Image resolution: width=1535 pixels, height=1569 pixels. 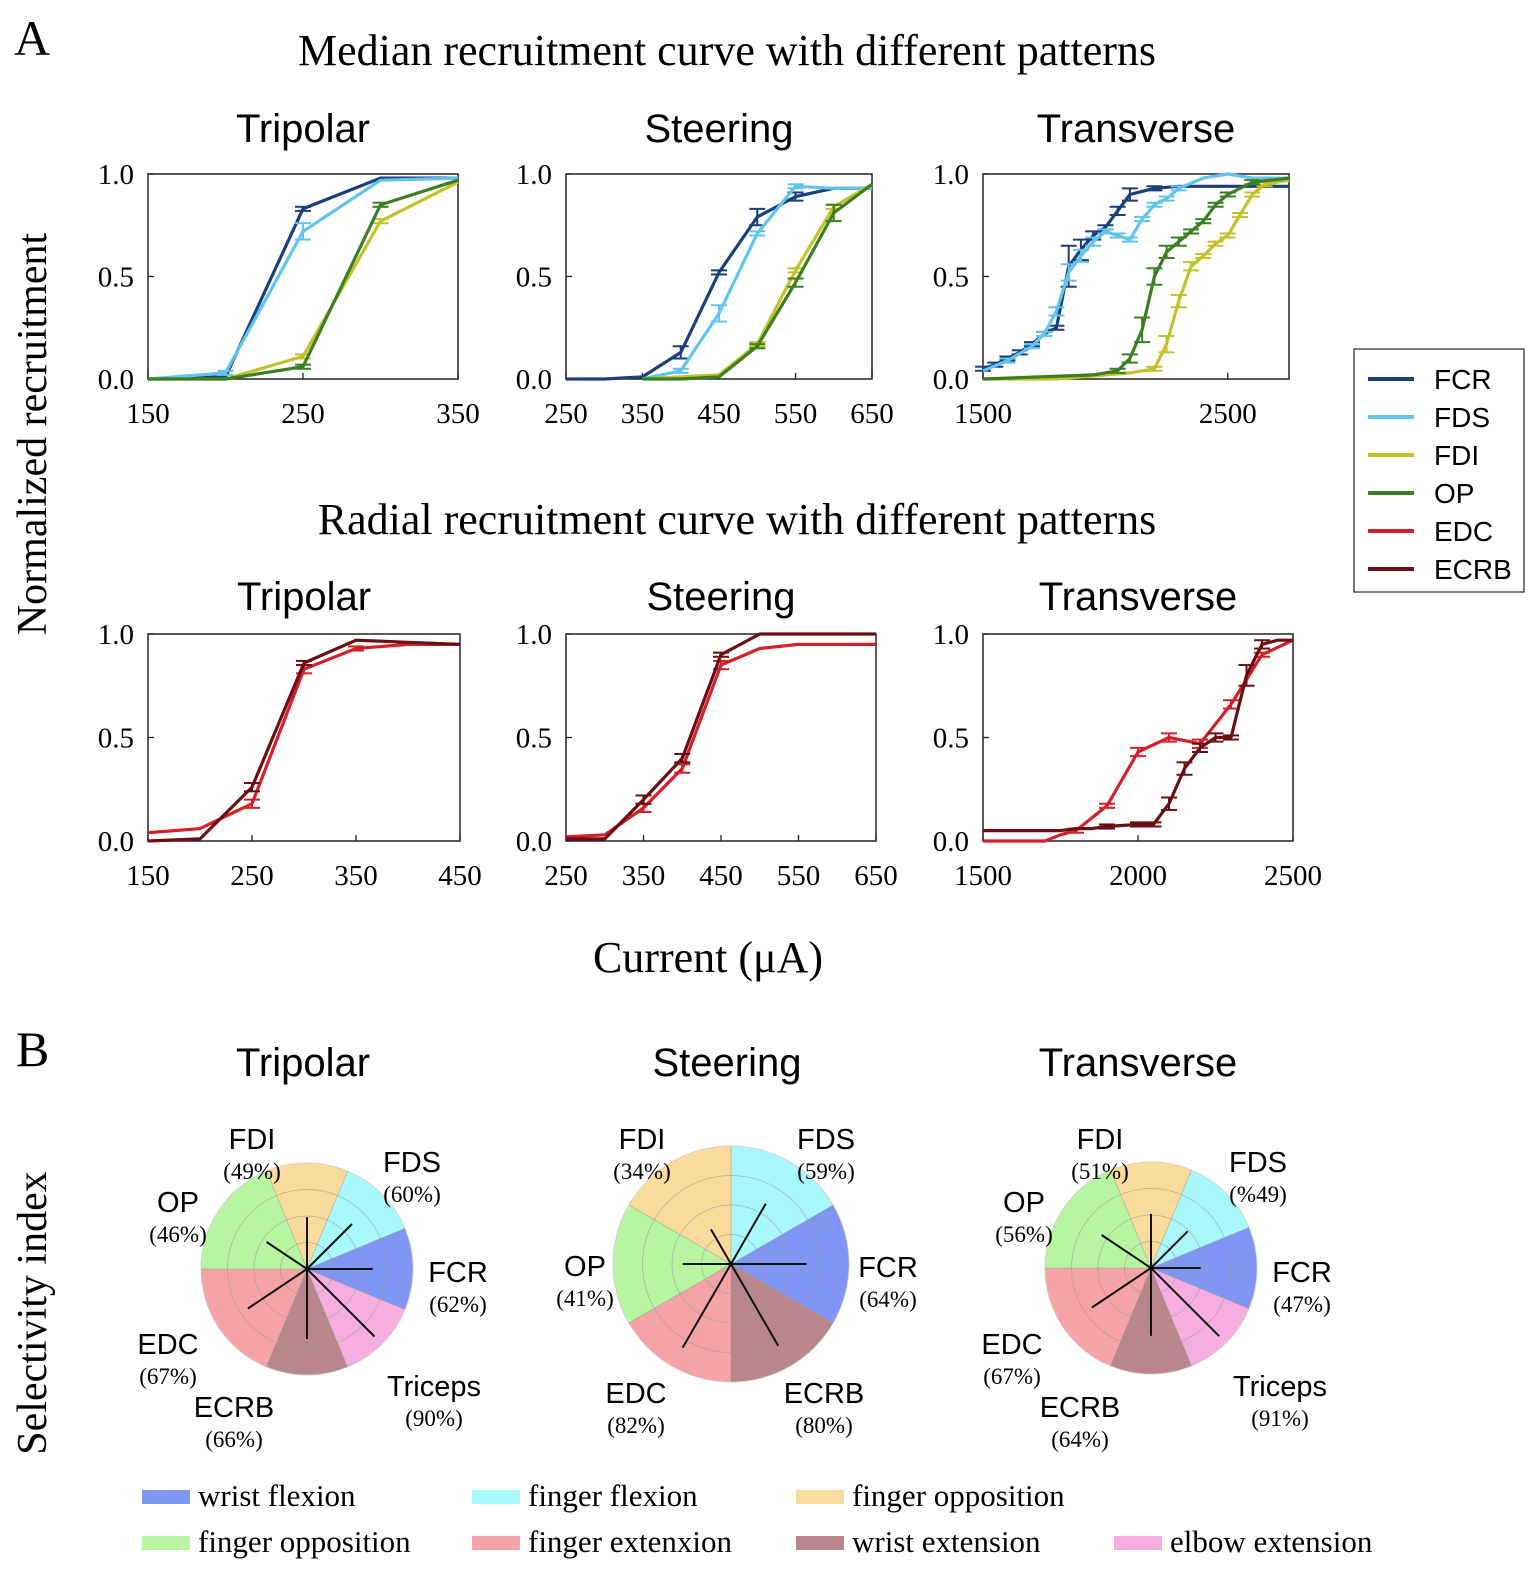 What do you see at coordinates (33, 434) in the screenshot?
I see `y-axis-label-a: Normalized recruitment` at bounding box center [33, 434].